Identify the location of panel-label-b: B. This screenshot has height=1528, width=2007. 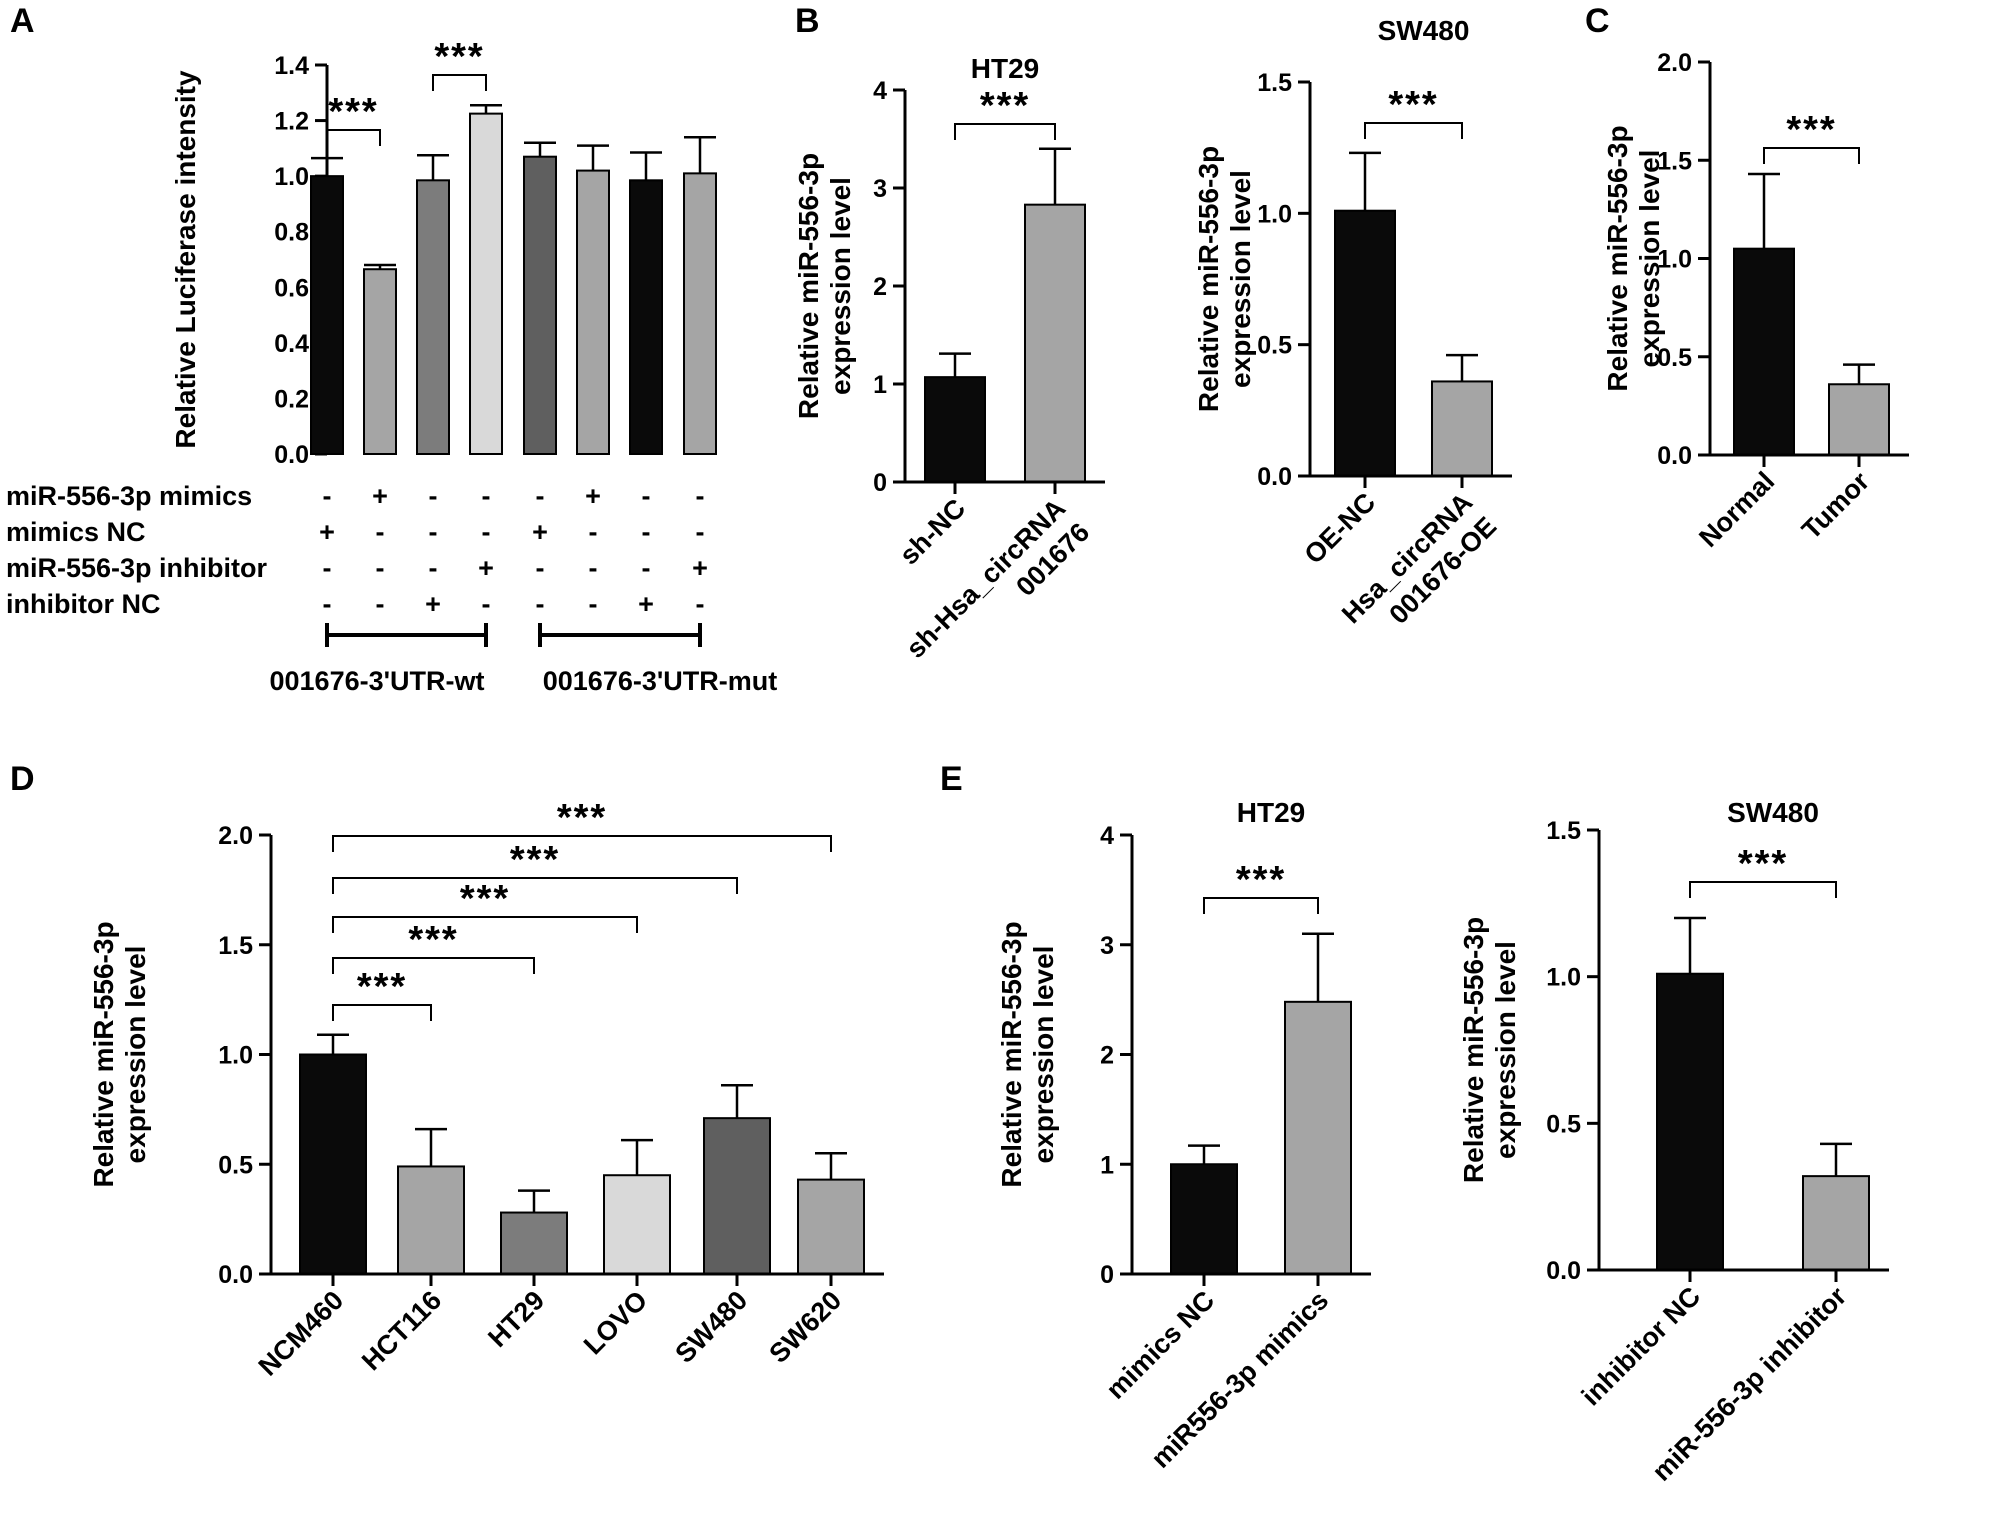
(807, 21).